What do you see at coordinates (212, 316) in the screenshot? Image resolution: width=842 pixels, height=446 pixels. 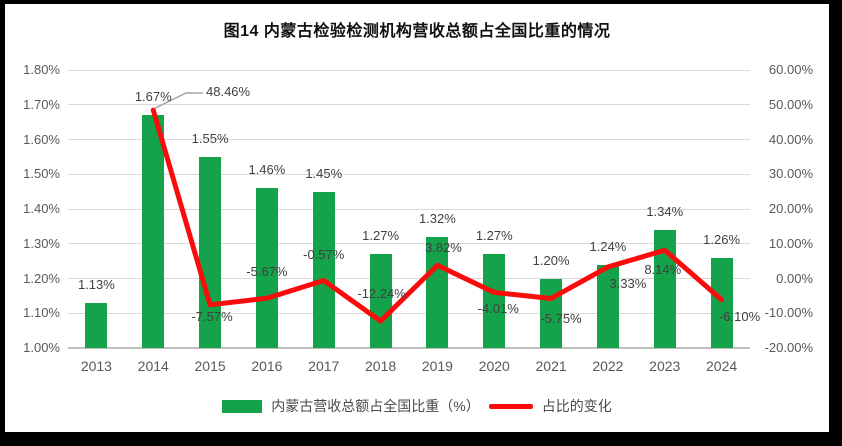 I see `line-point-label: -7.57%` at bounding box center [212, 316].